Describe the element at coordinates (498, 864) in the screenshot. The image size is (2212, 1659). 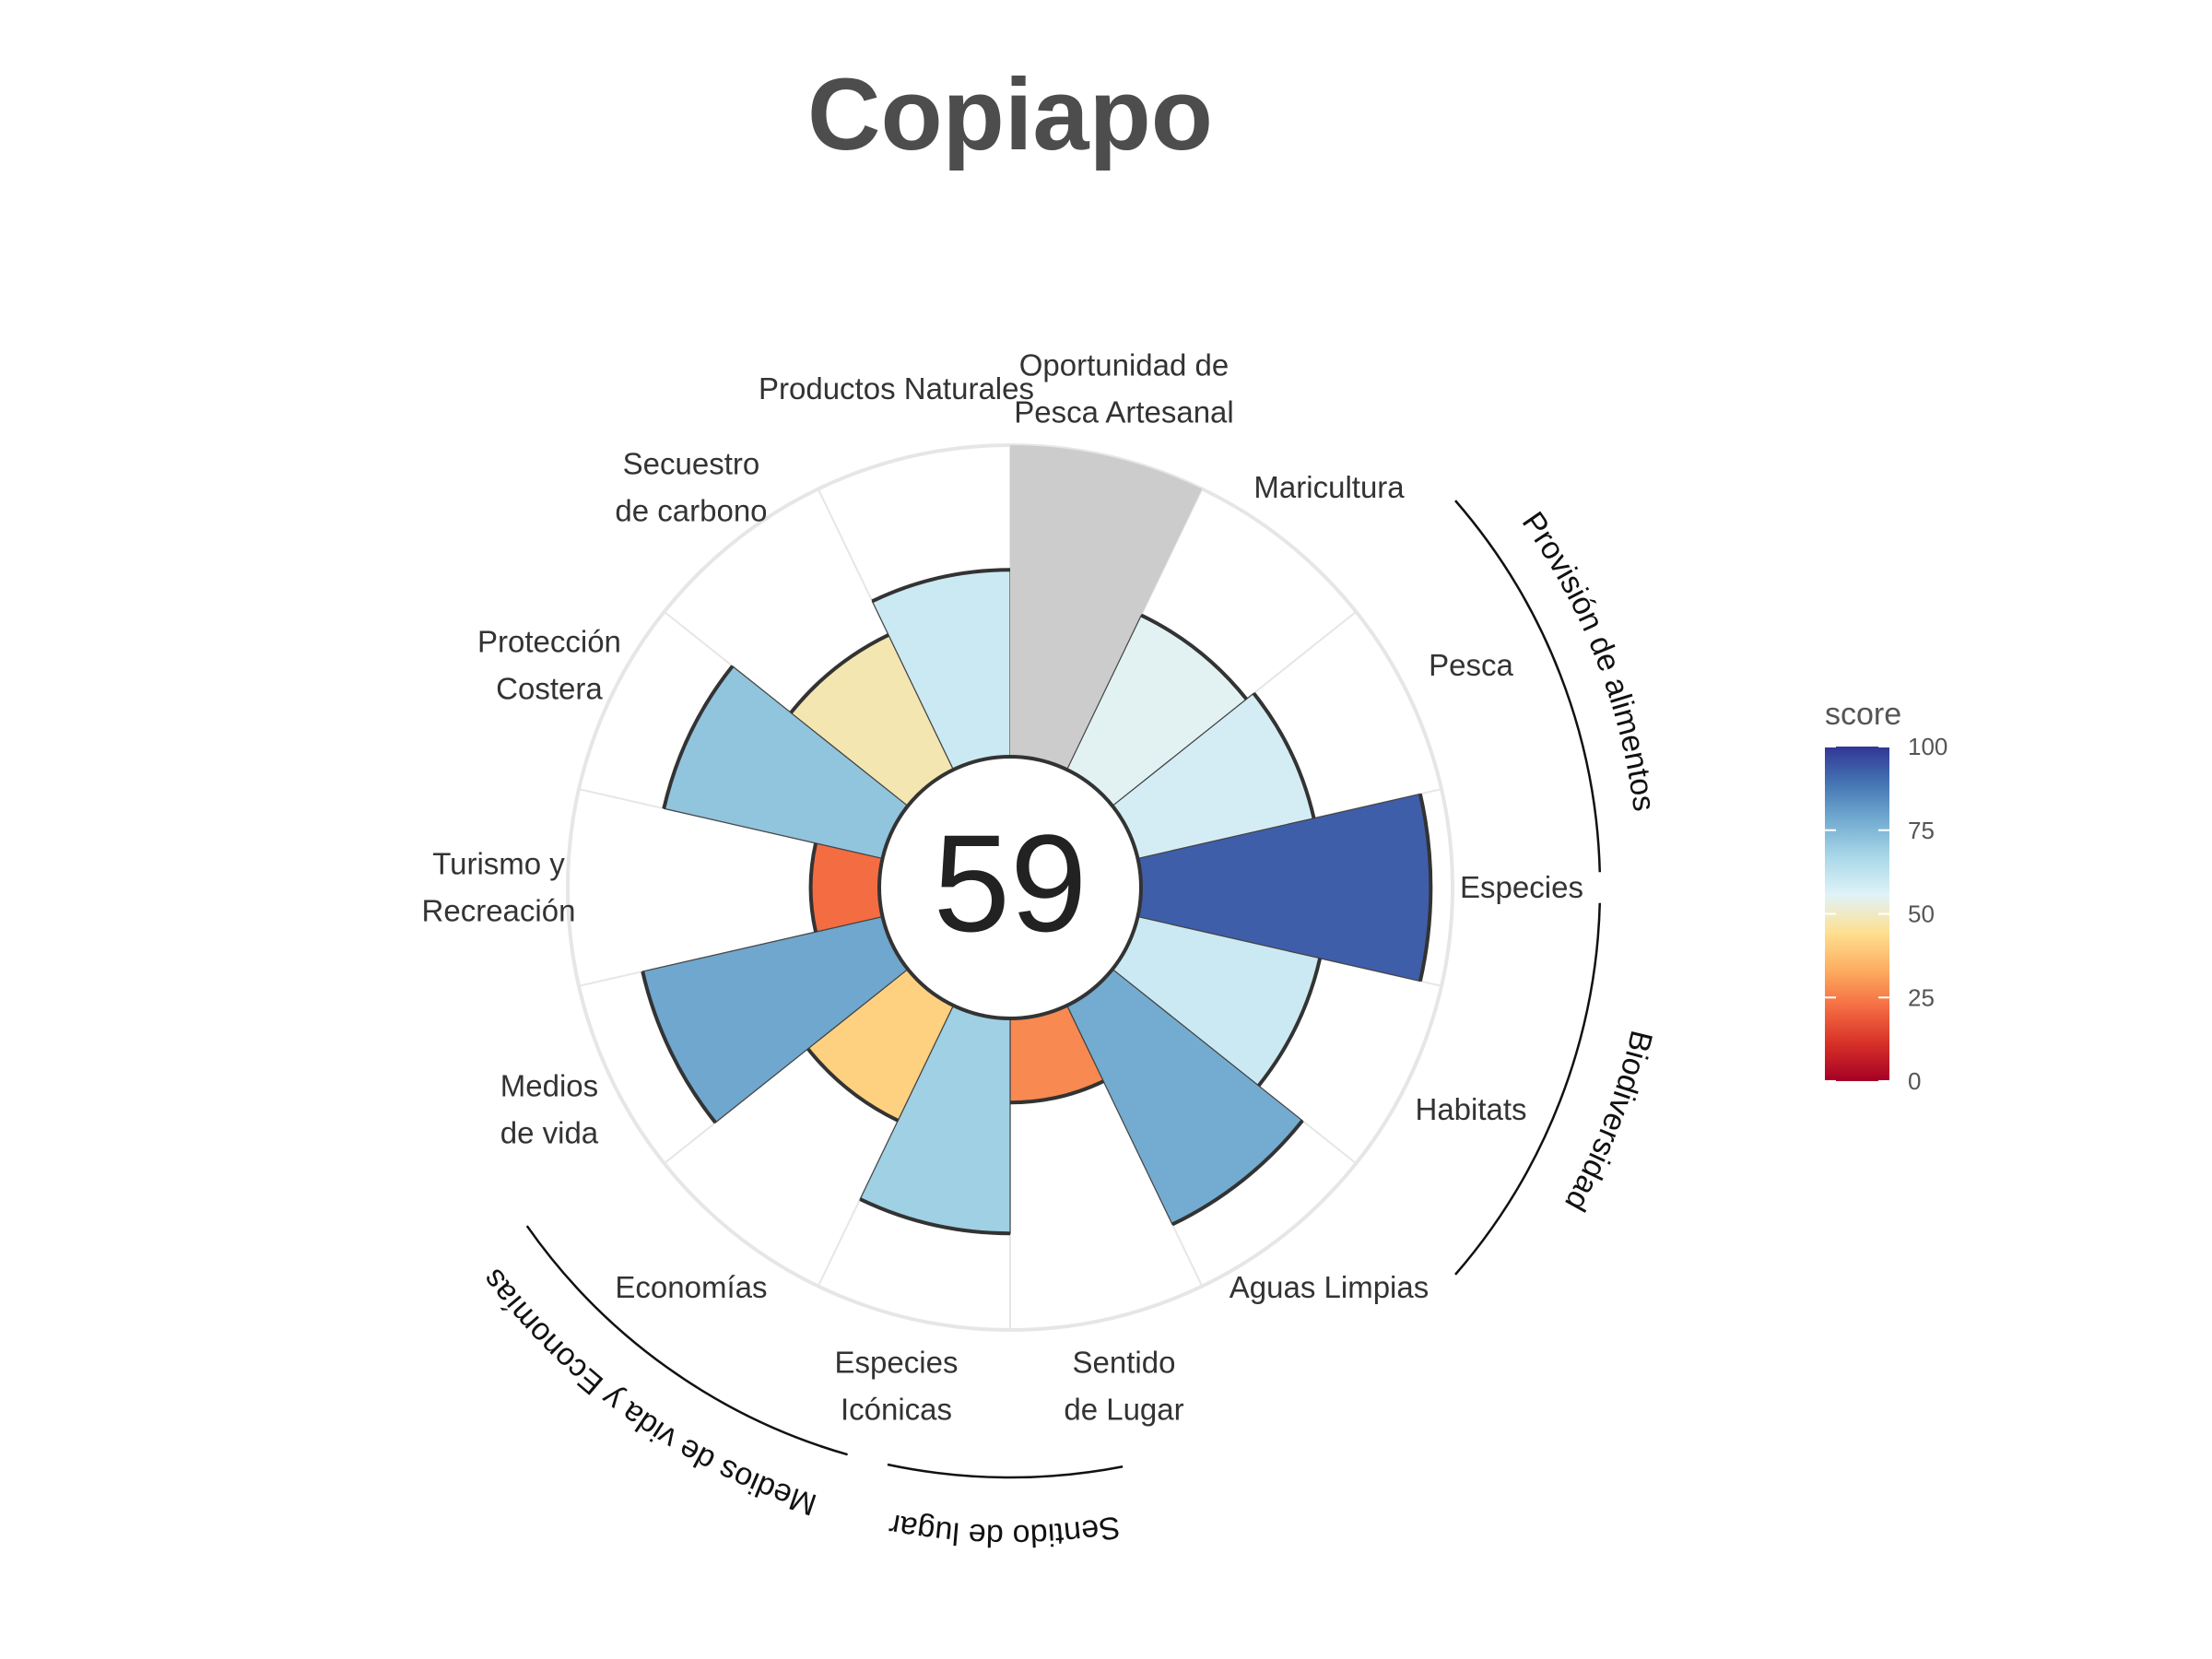
I see `goal-label: Turismo y` at that location.